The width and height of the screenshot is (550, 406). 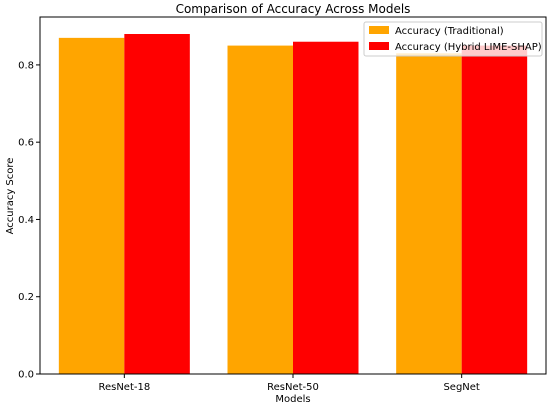 What do you see at coordinates (293, 387) in the screenshot?
I see `x-tick-label: ResNet-50` at bounding box center [293, 387].